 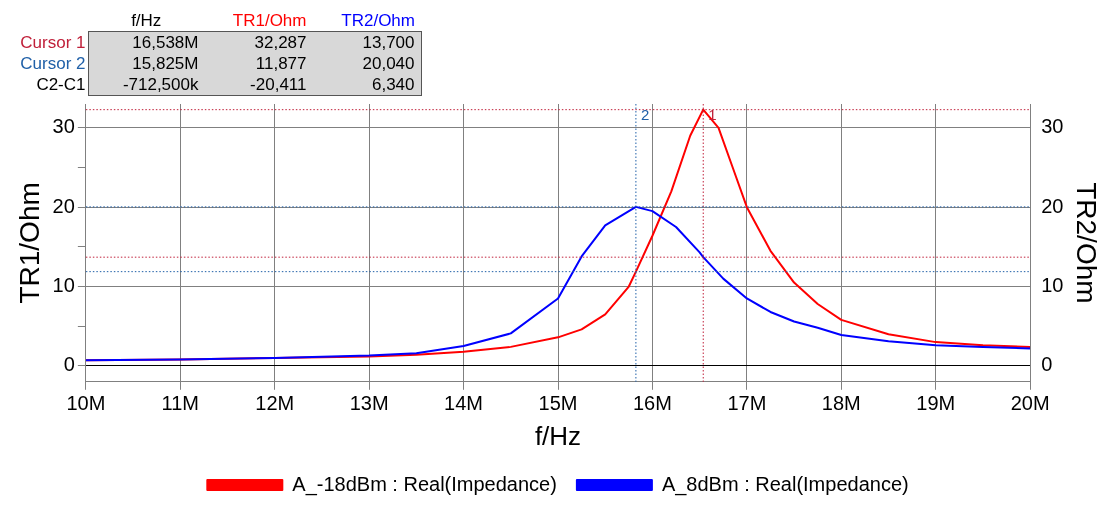 What do you see at coordinates (936, 403) in the screenshot?
I see `x-tick-label: 19M` at bounding box center [936, 403].